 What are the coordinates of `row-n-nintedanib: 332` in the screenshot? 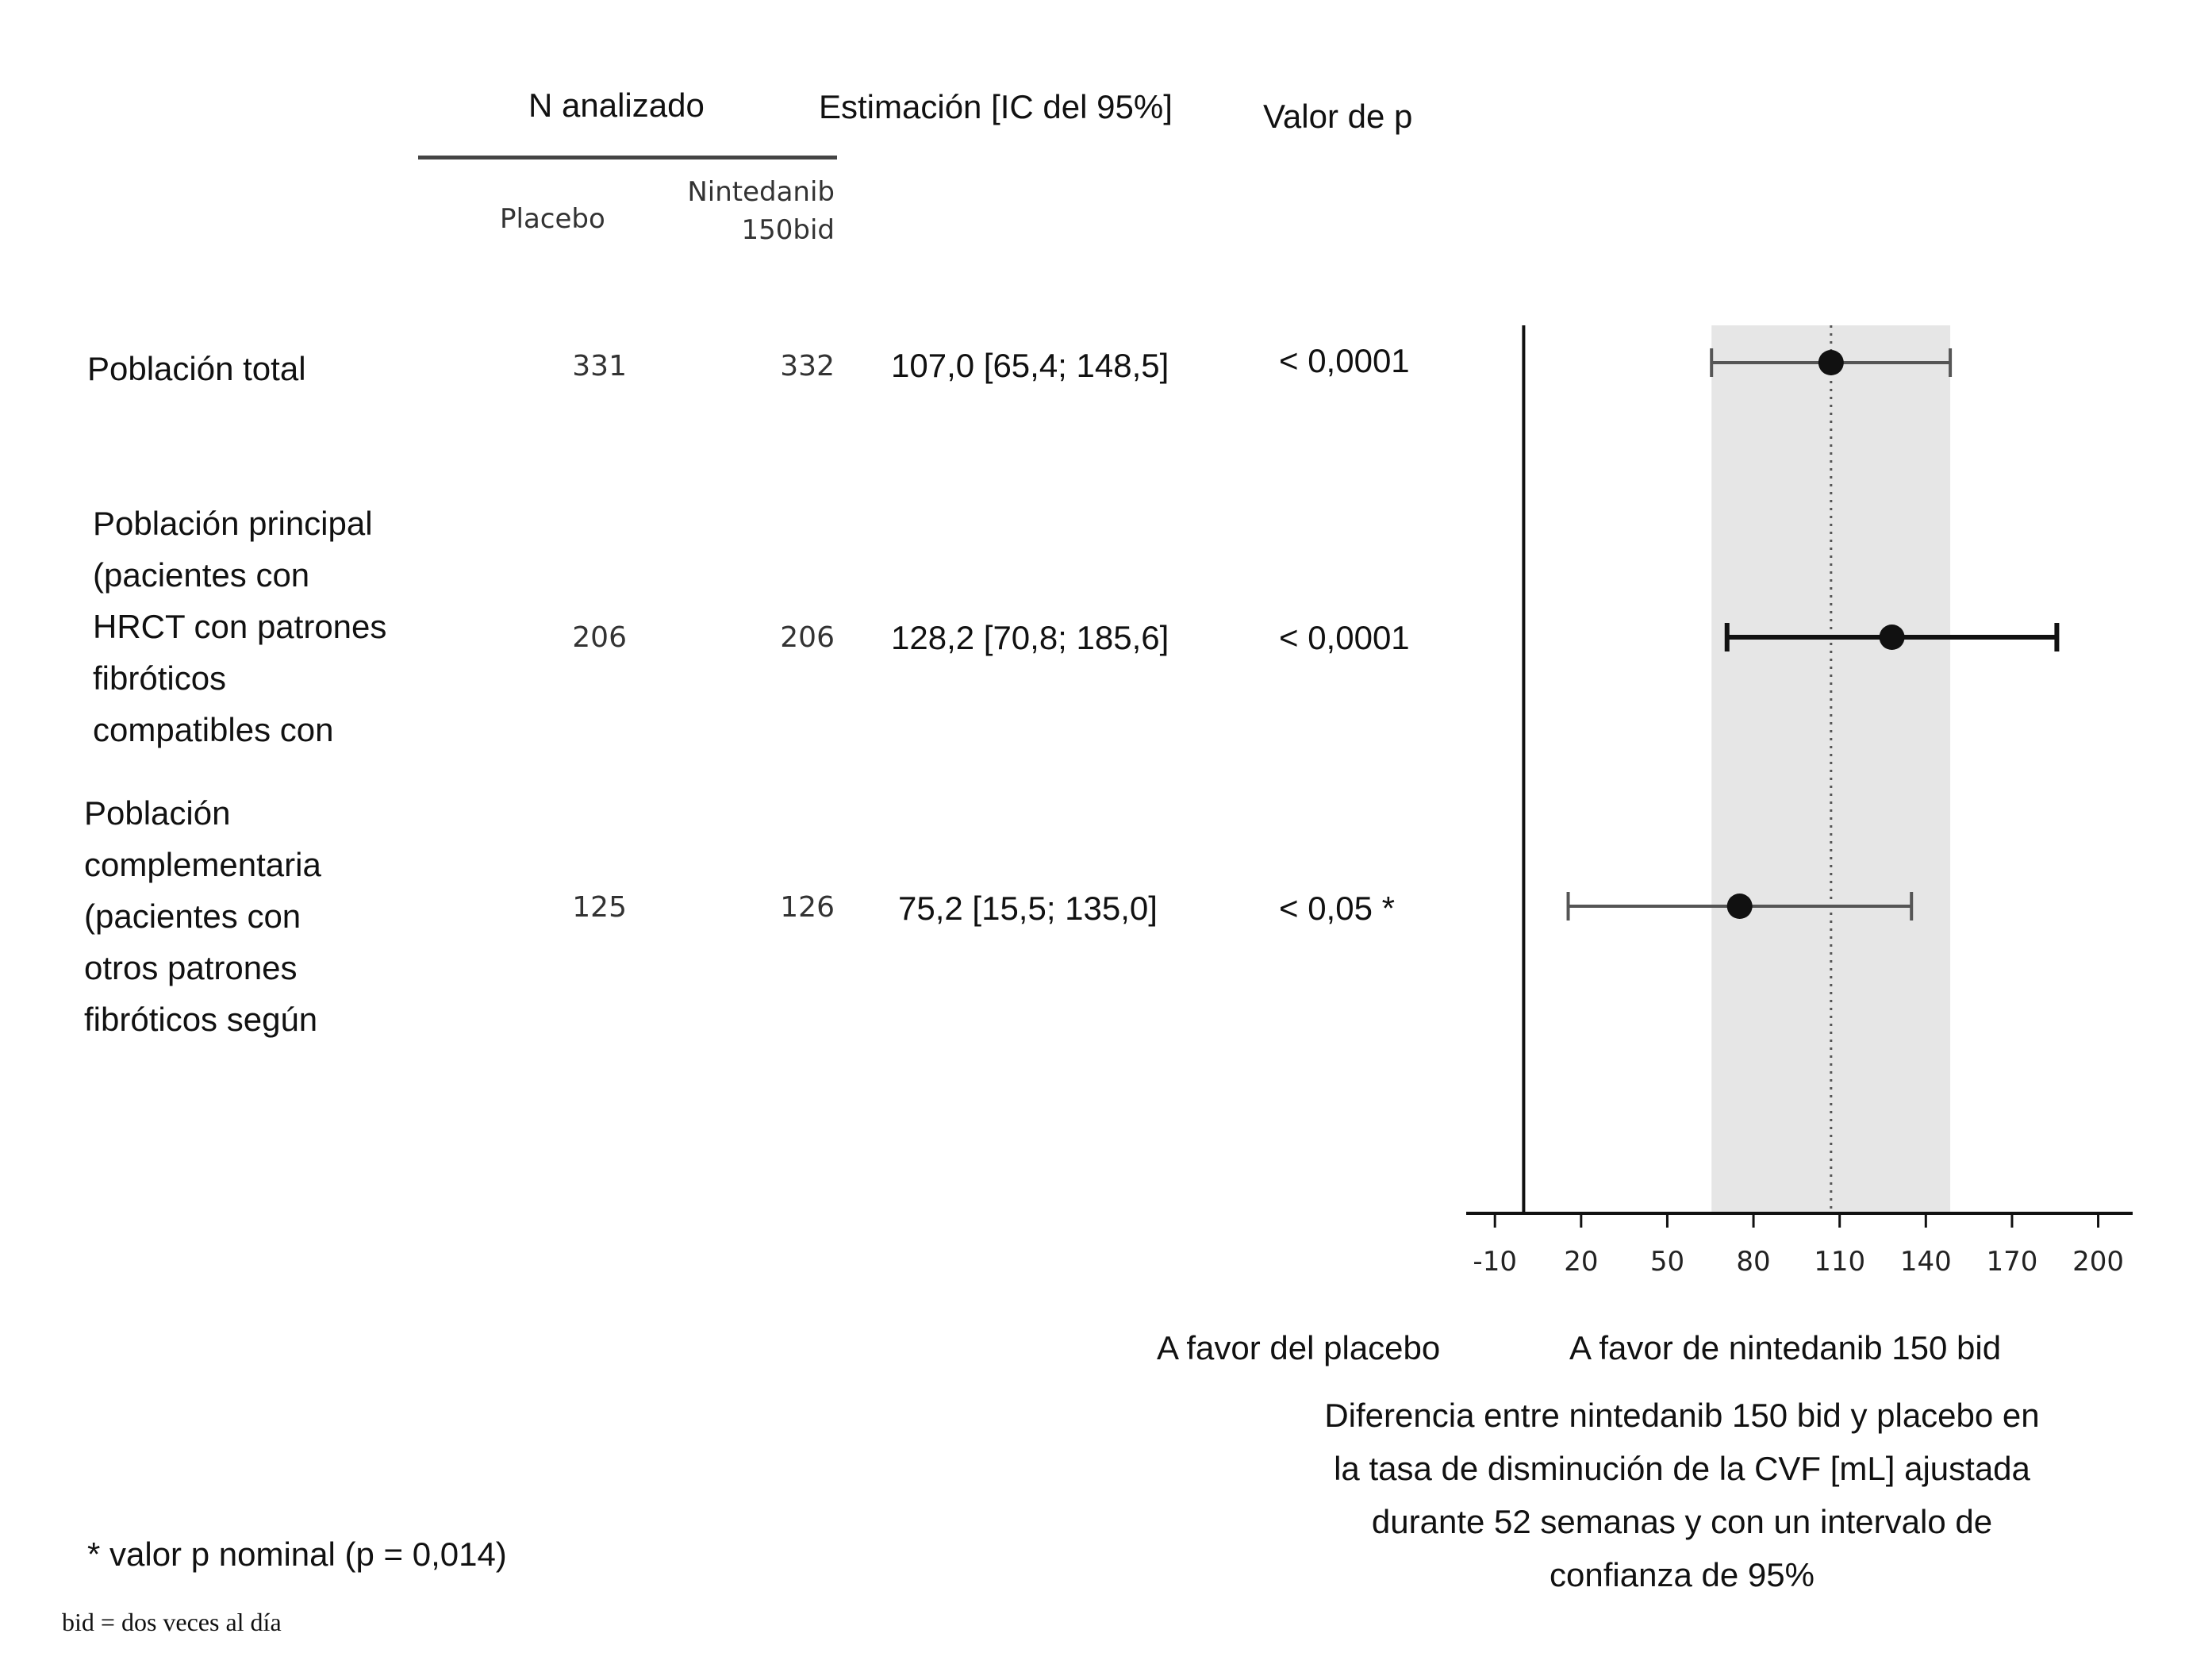 It's located at (807, 366).